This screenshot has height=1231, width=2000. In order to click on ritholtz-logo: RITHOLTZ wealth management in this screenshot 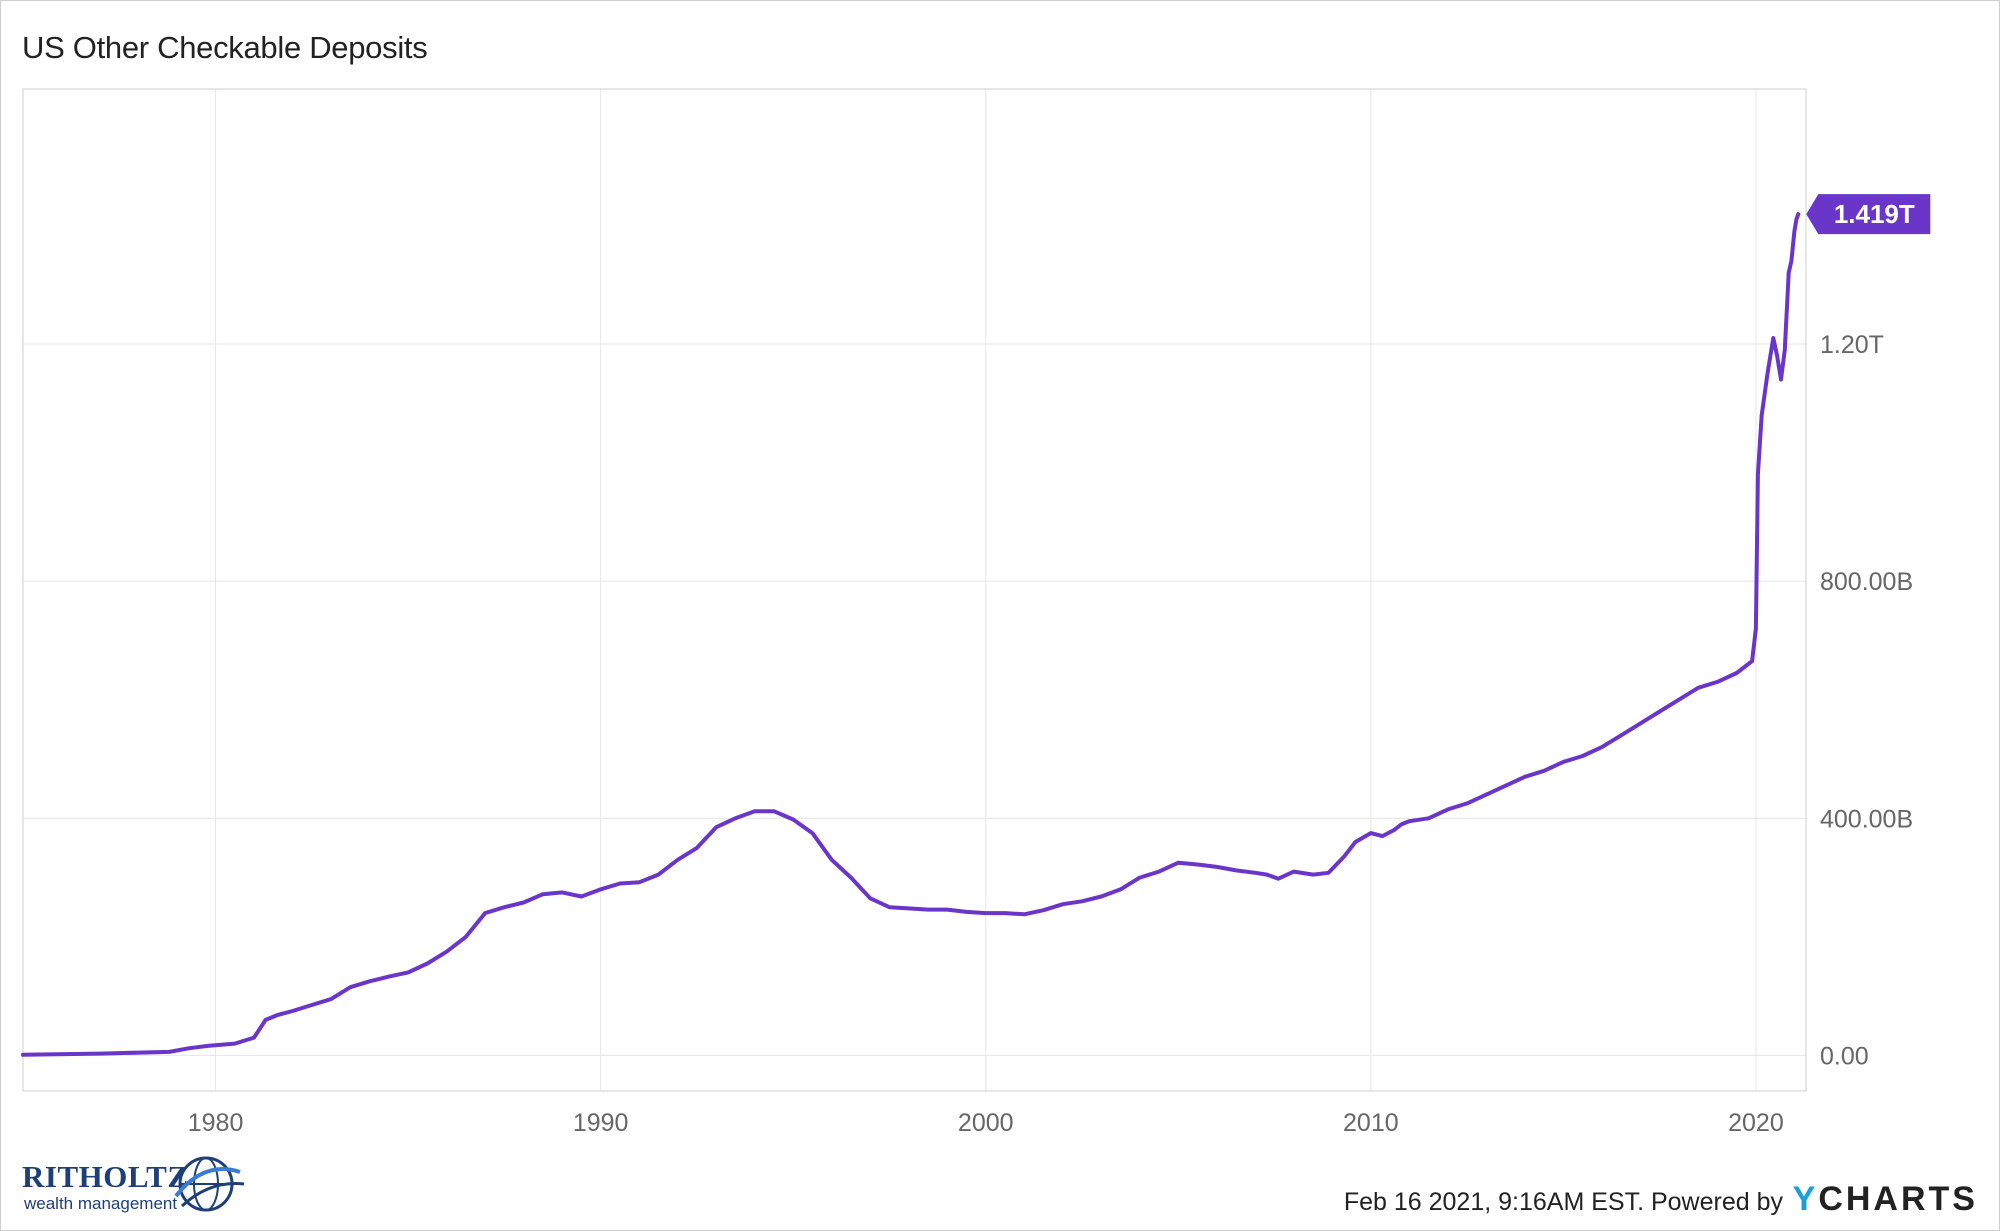, I will do `click(137, 1185)`.